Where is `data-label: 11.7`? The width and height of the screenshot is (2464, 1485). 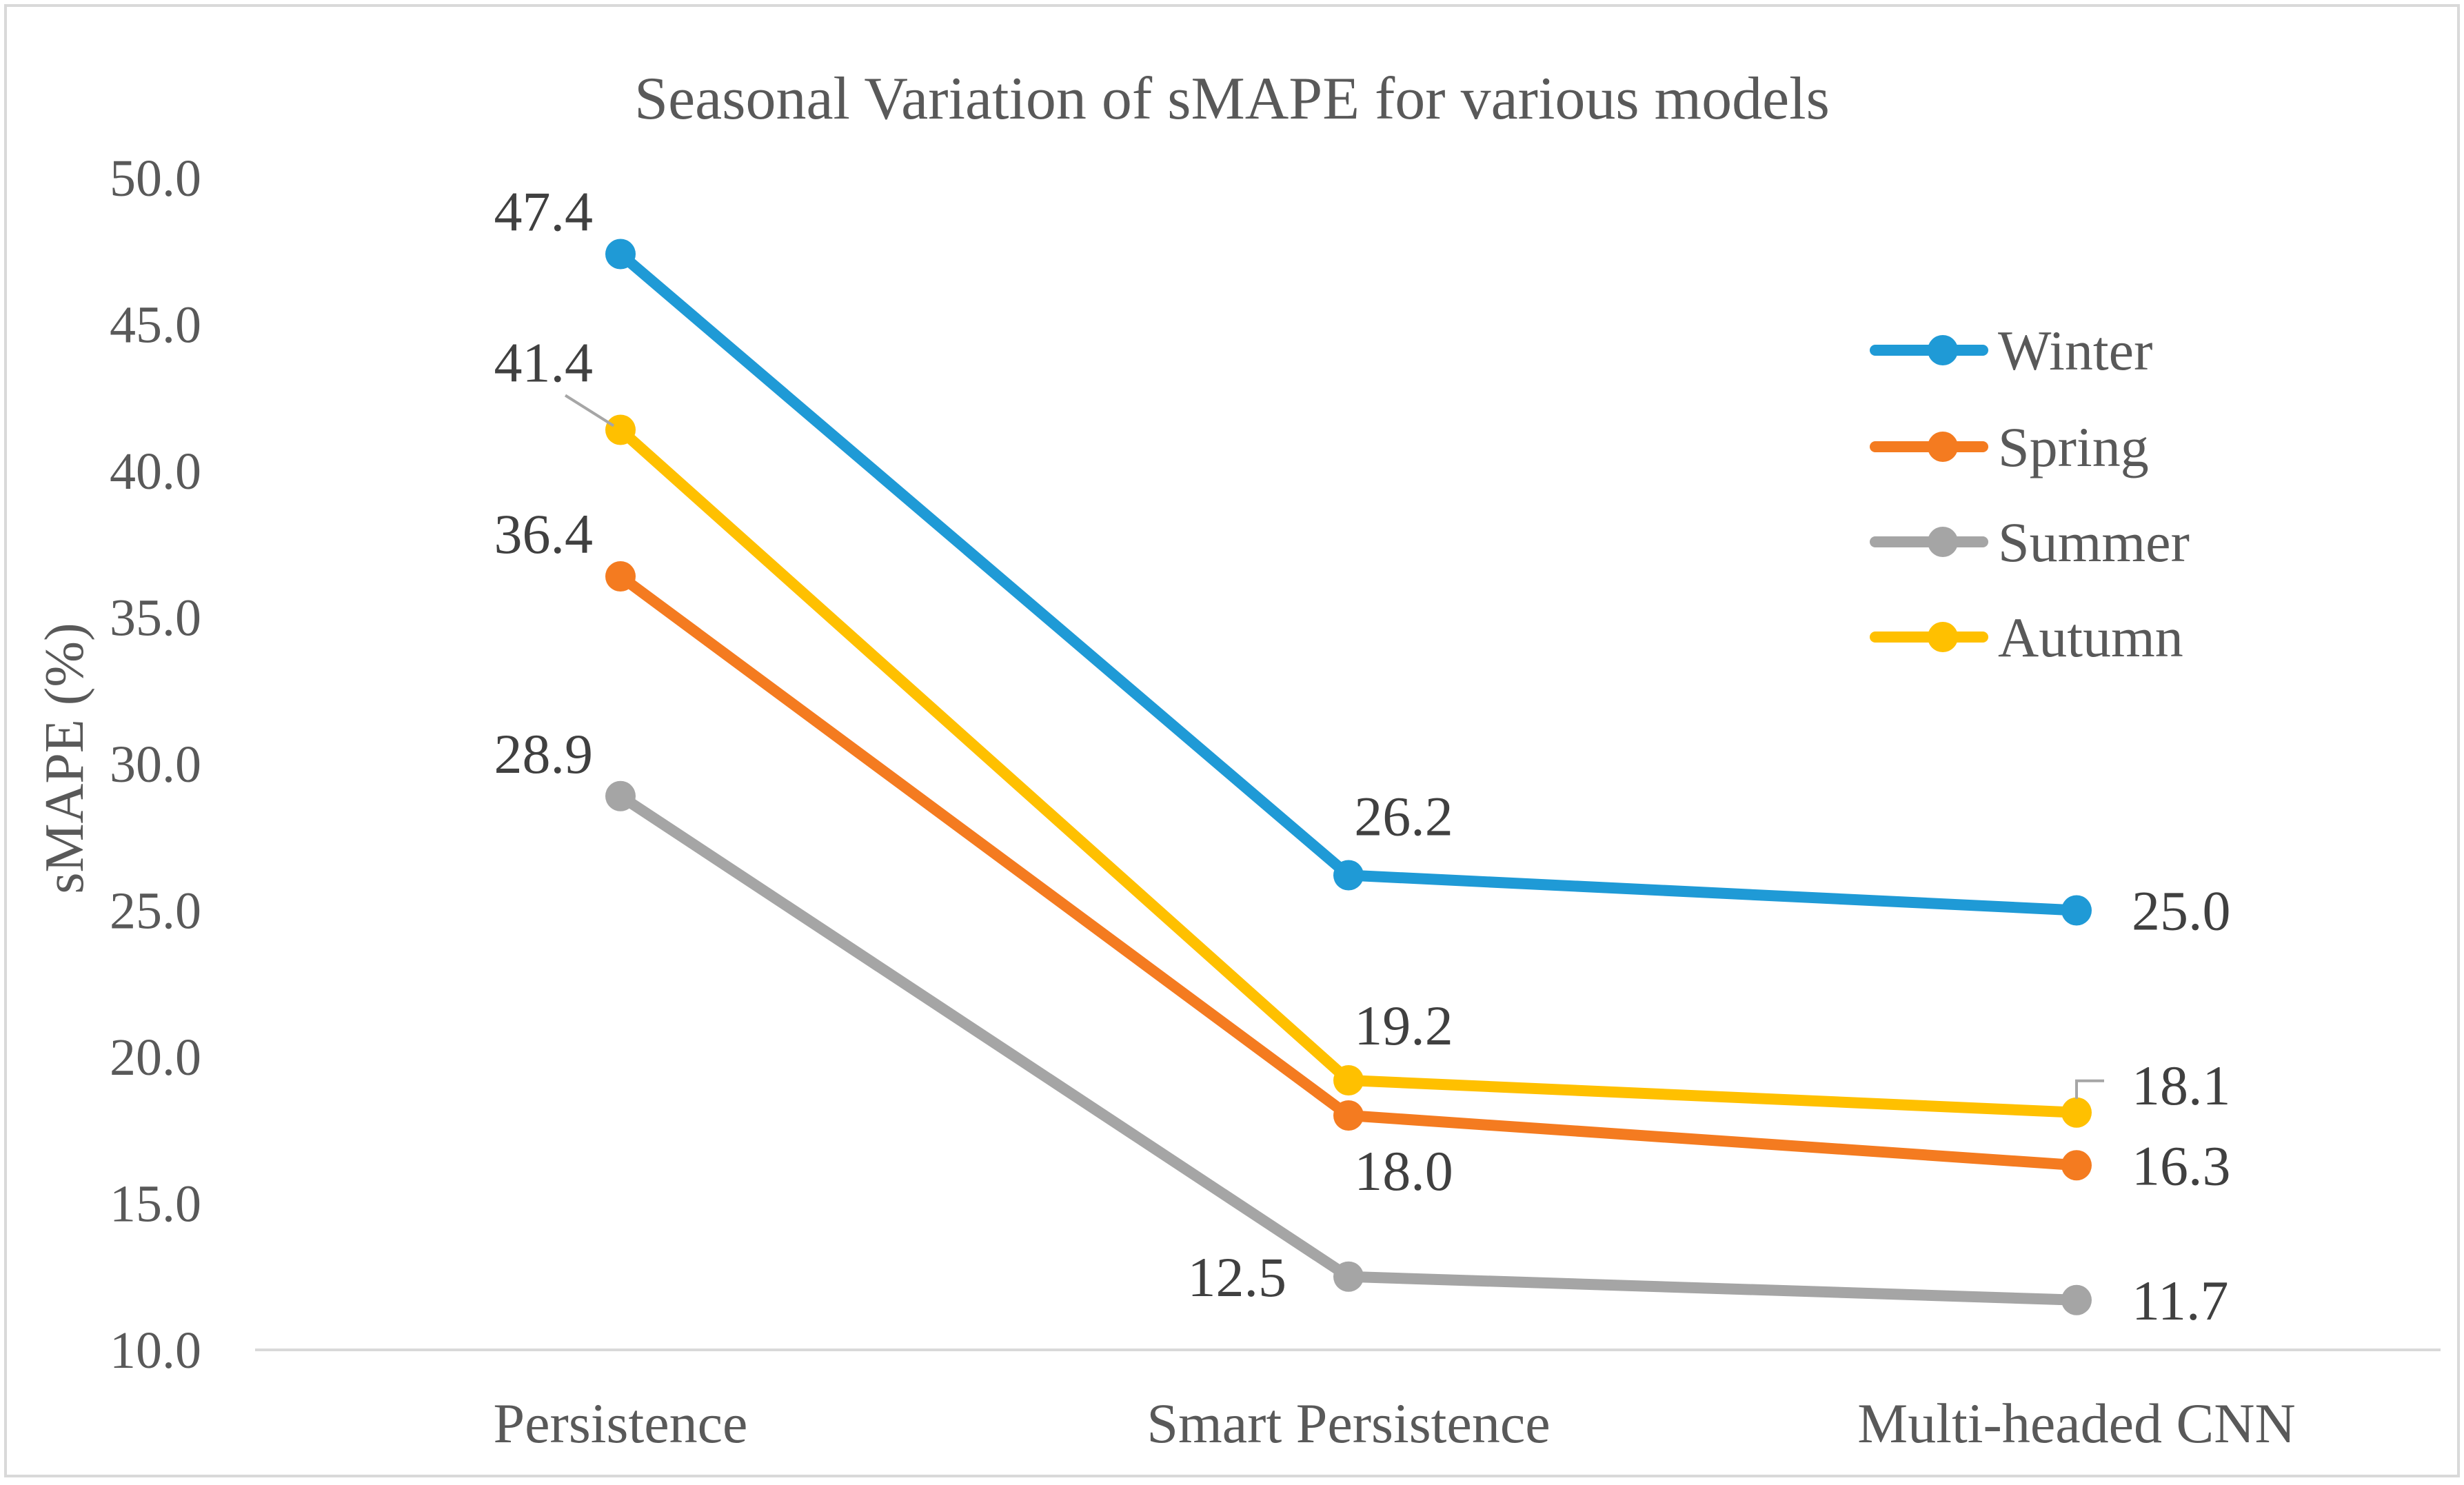 data-label: 11.7 is located at coordinates (2180, 1301).